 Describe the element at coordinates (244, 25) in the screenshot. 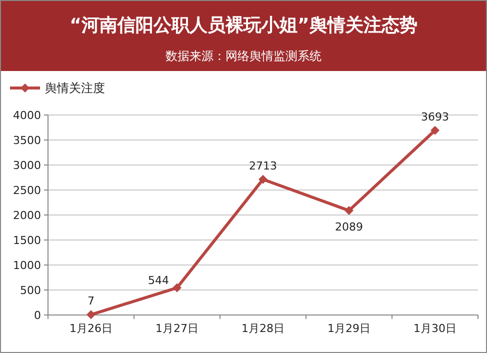

I see `chart-title: “河南信阳公职人员裸玩小姐”舆情关注态势` at that location.